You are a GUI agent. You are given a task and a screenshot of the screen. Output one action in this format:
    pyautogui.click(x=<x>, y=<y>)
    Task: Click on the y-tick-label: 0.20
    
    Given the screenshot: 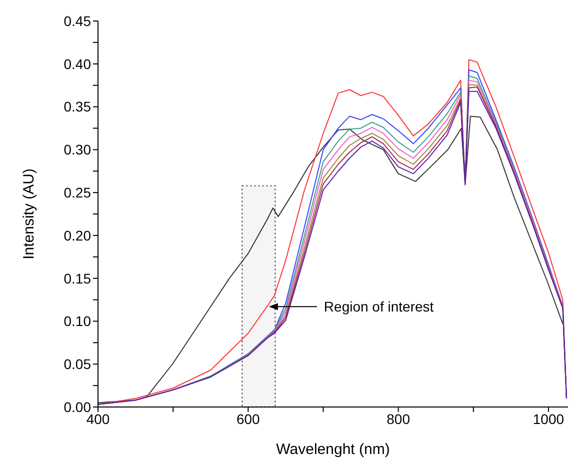 What is the action you would take?
    pyautogui.click(x=78, y=235)
    